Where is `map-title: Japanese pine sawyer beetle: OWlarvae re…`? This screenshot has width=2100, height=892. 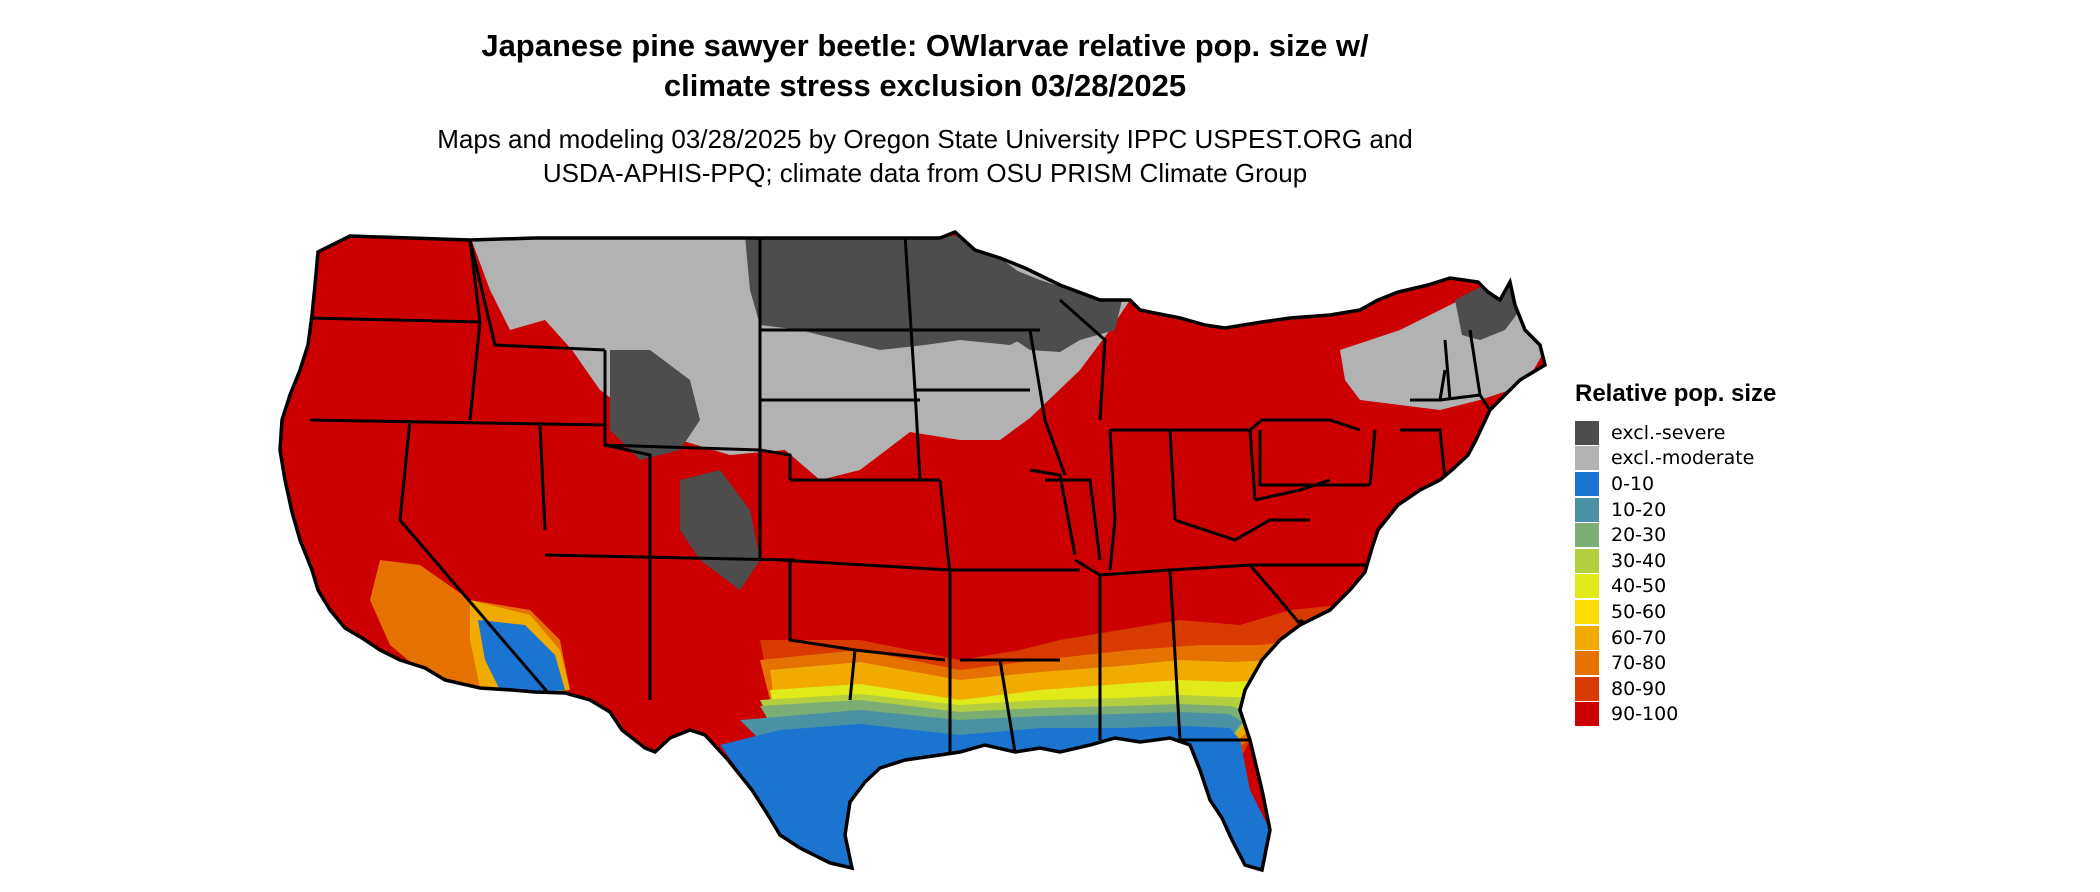 map-title: Japanese pine sawyer beetle: OWlarvae re… is located at coordinates (925, 66).